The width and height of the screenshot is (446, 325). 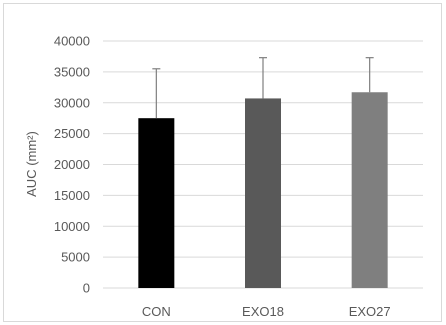 I want to click on y-tick-label: 25000, so click(x=72, y=133).